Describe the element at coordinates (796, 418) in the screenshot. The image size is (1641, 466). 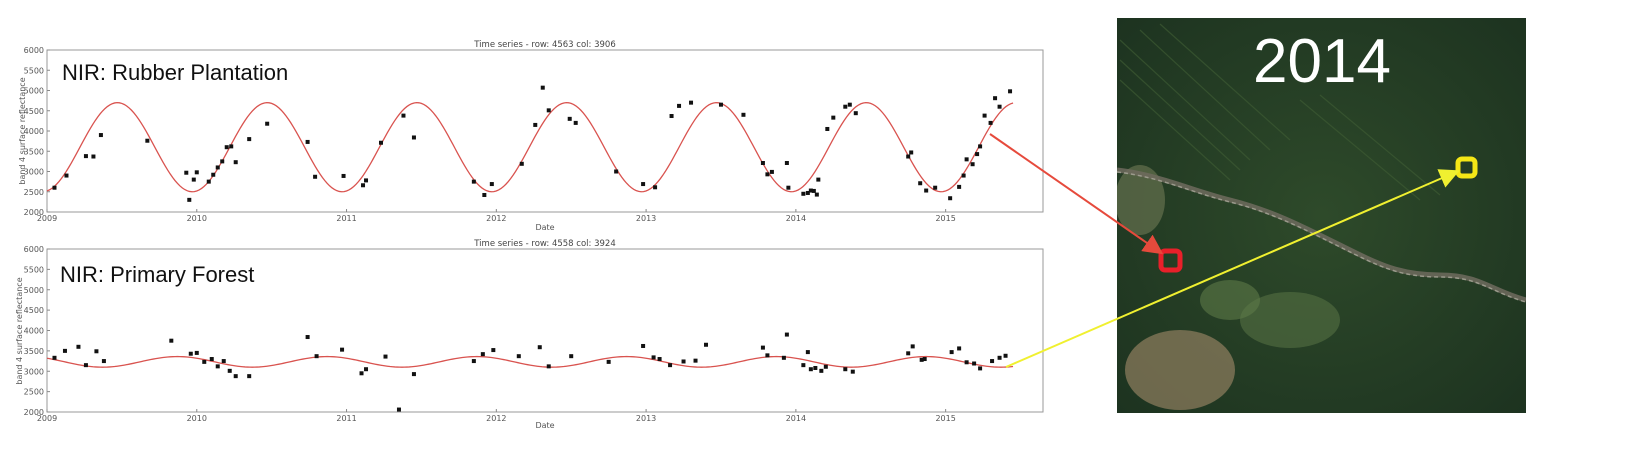
I see `x-tick-label: 2014` at that location.